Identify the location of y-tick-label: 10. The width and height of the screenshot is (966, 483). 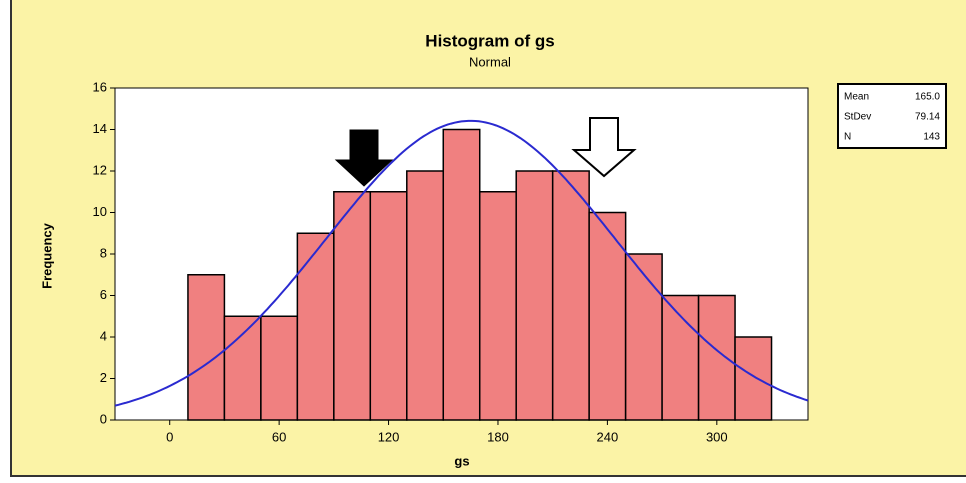
(100, 211).